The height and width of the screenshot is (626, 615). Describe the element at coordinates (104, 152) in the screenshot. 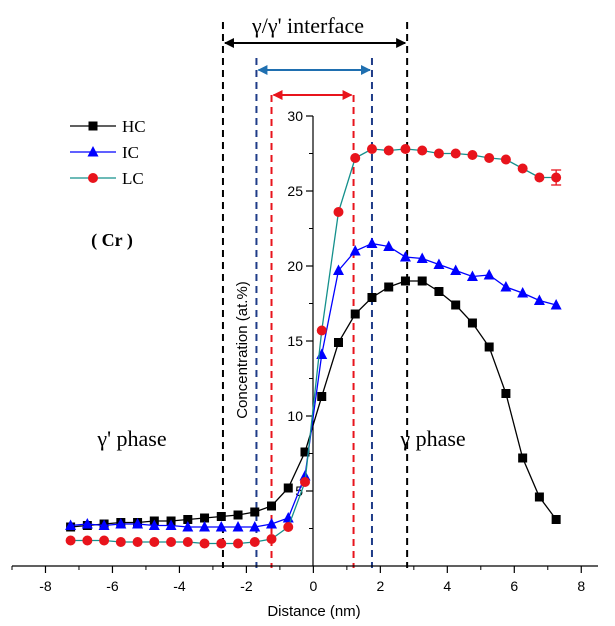

I see `legend-entry-ic: IC` at that location.